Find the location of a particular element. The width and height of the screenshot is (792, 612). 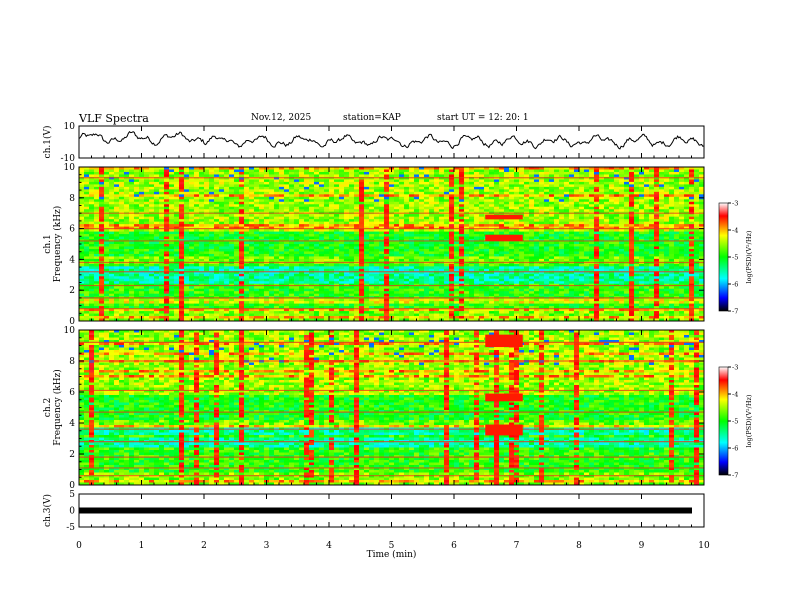

xtick-label: 6 is located at coordinates (454, 546).